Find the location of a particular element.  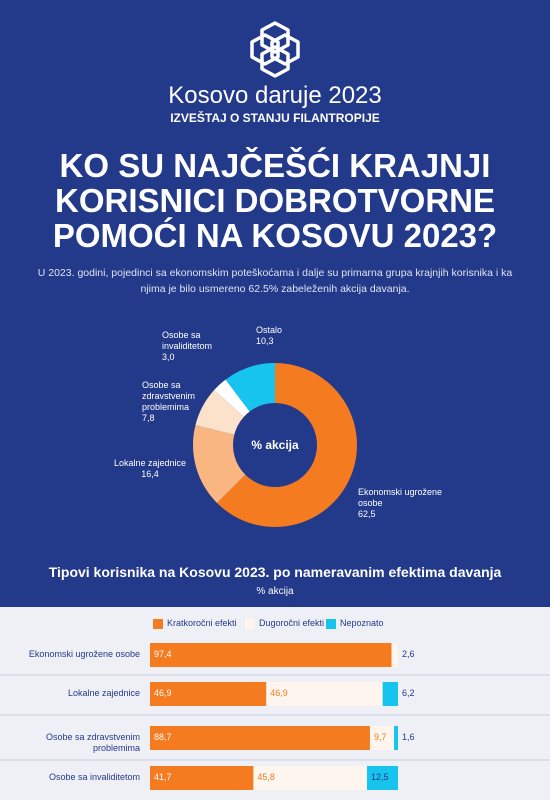

slice-label: Ekonomski ugrožene osobe 62,5 is located at coordinates (403, 503).